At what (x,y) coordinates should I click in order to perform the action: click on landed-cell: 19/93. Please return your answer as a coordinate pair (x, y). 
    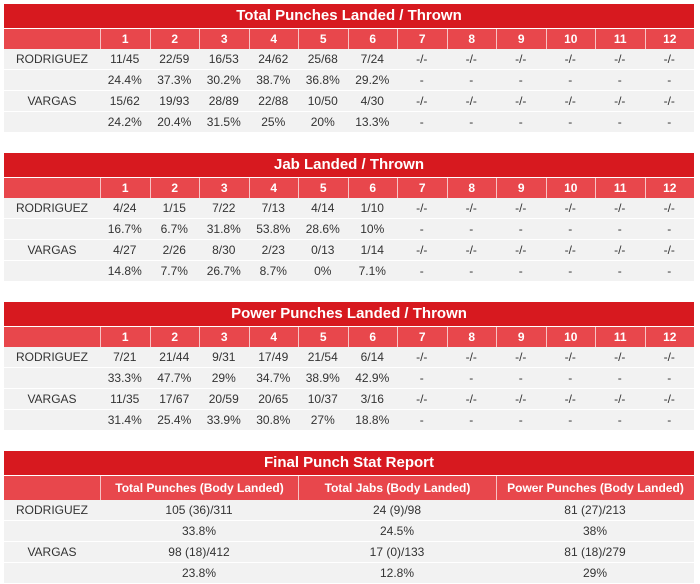
    Looking at the image, I should click on (174, 101).